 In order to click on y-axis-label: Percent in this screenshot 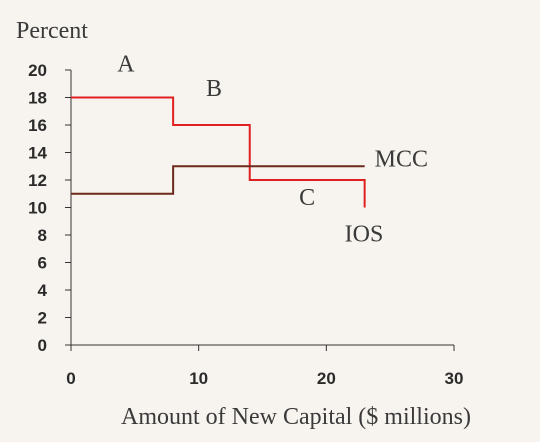, I will do `click(52, 31)`.